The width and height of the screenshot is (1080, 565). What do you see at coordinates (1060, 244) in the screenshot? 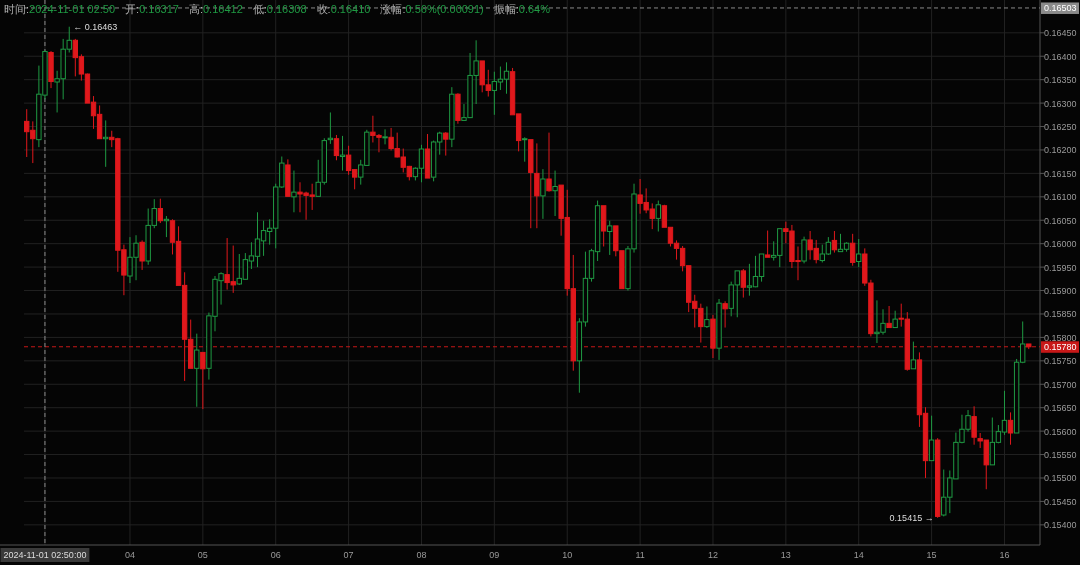
I see `y-tick-label: 0.16000` at bounding box center [1060, 244].